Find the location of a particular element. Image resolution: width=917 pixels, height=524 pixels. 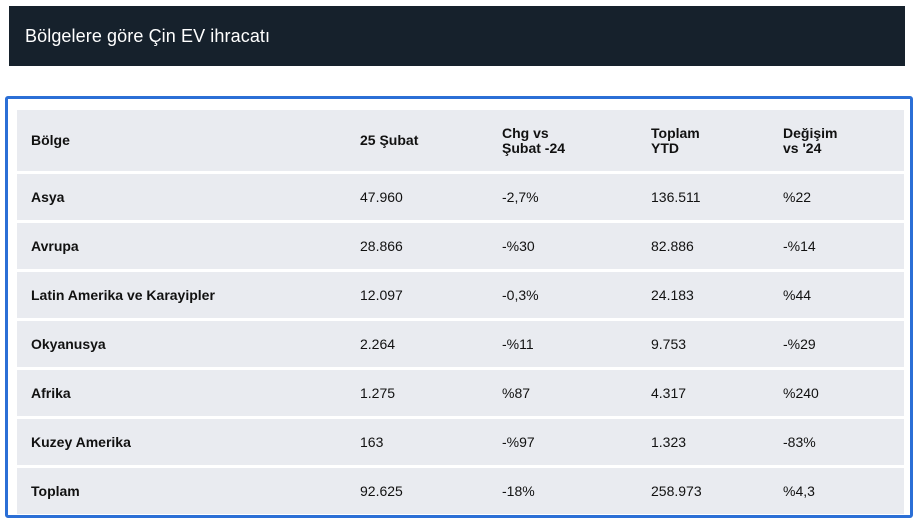

table-row: Asya 47.960 -2,7% 136.511 %22 is located at coordinates (460, 197).